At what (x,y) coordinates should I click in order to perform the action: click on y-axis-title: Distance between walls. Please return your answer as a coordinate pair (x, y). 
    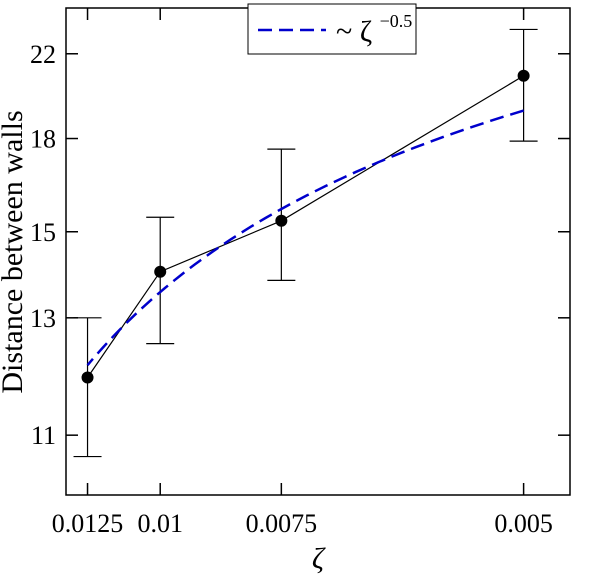
    Looking at the image, I should click on (14, 251).